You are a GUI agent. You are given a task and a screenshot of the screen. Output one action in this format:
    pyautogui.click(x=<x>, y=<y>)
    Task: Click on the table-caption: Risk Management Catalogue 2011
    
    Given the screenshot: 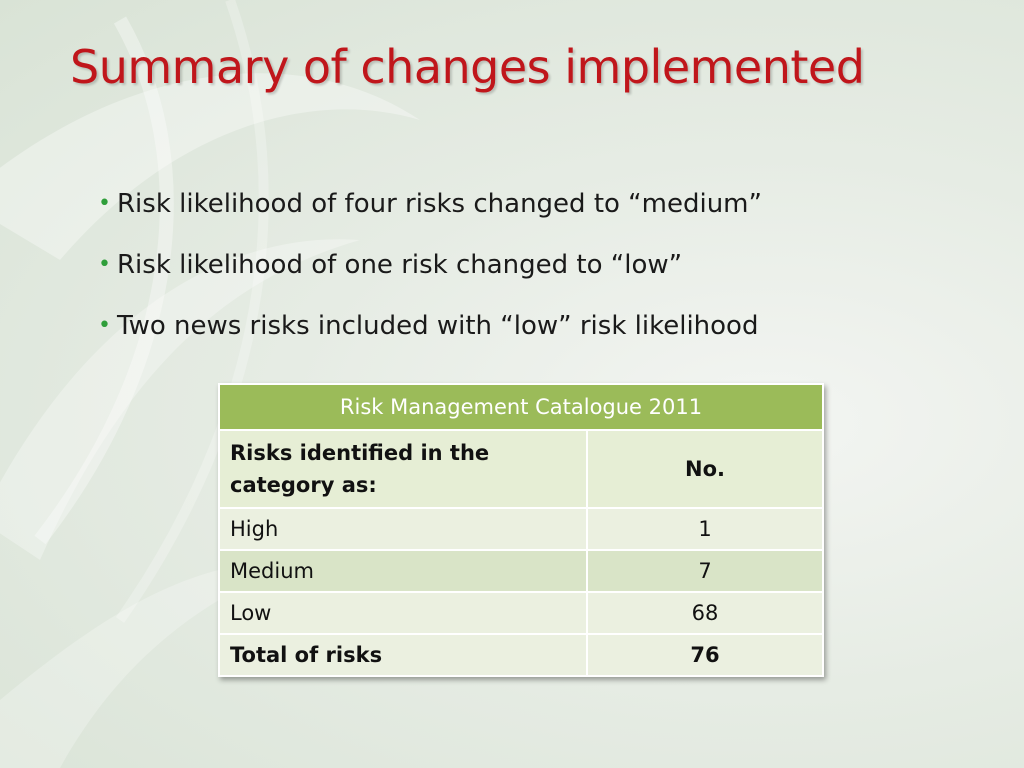 What is the action you would take?
    pyautogui.click(x=521, y=407)
    